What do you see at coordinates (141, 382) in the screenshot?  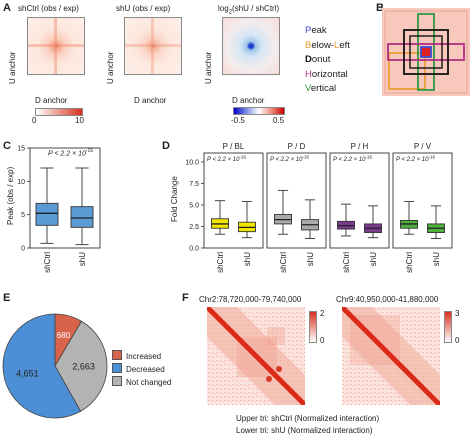 I see `legend-not-changed: Not changed` at bounding box center [141, 382].